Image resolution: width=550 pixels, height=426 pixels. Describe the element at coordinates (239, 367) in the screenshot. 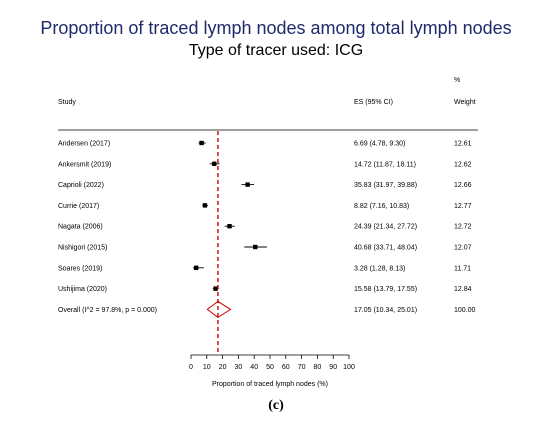

I see `x-tick-label: 30` at that location.